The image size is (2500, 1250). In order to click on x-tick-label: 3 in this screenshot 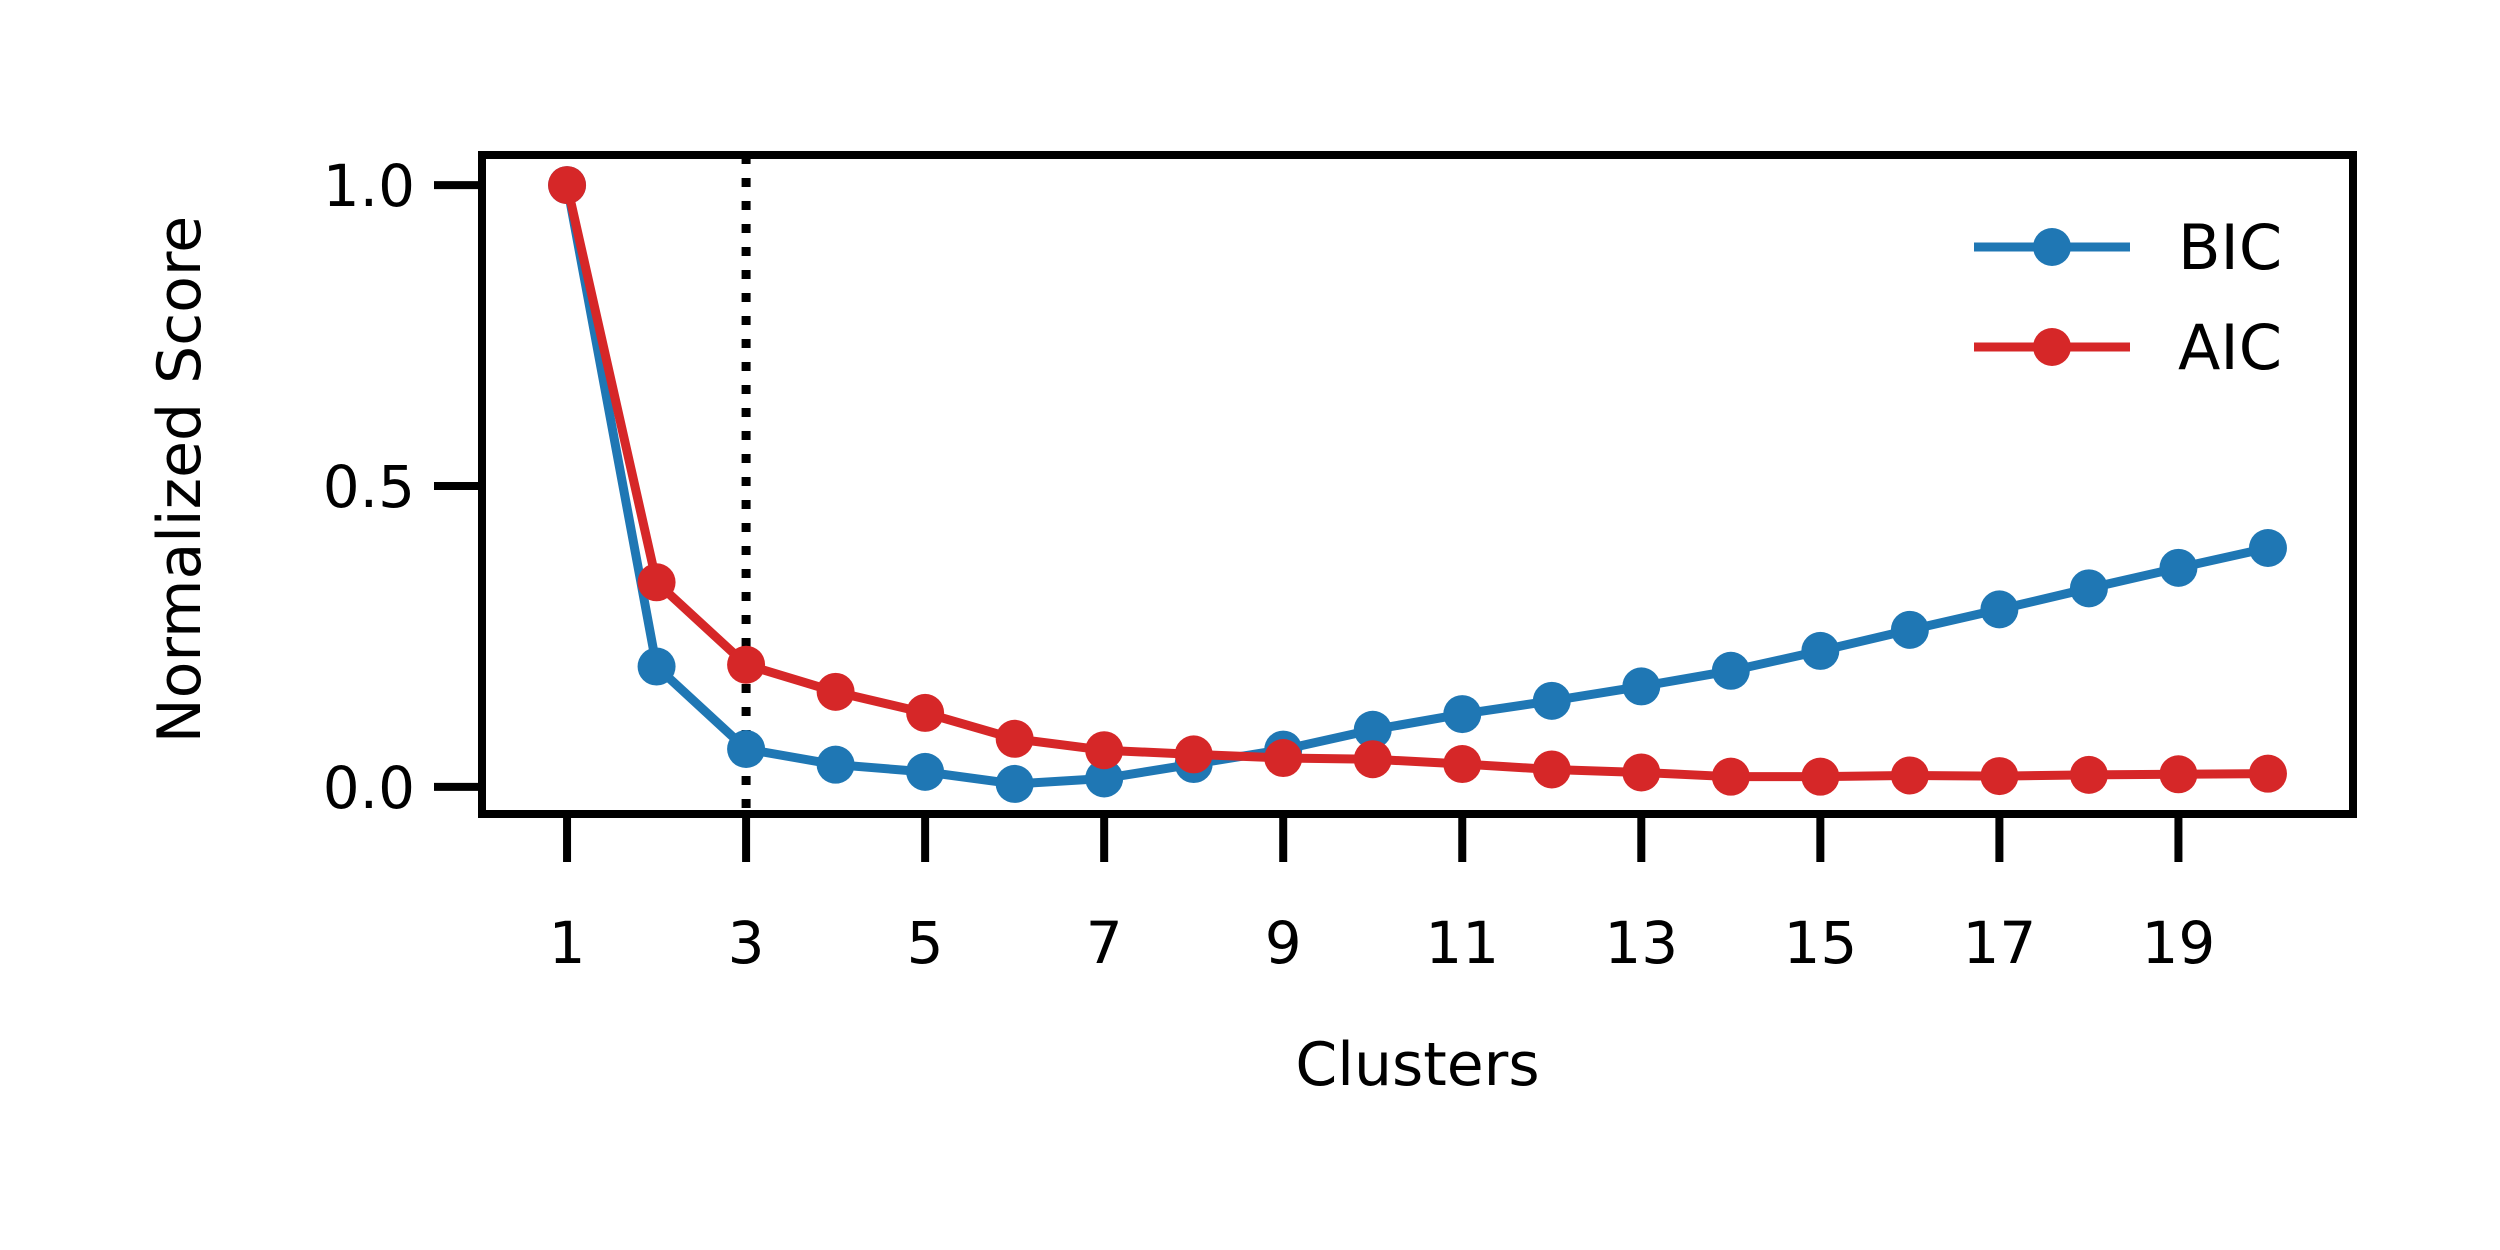, I will do `click(746, 943)`.